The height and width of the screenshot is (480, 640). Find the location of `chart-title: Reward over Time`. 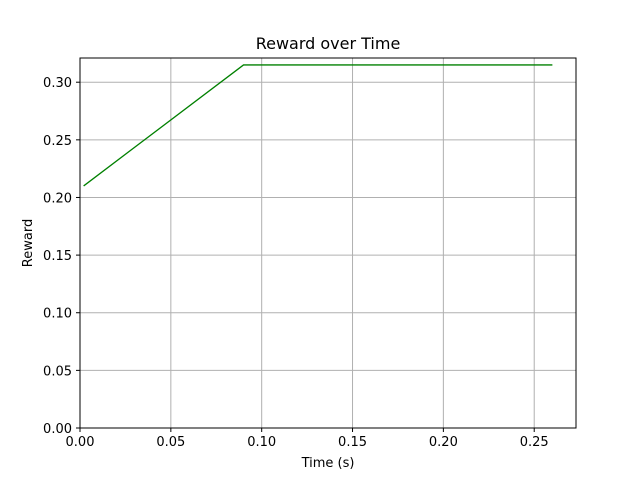

chart-title: Reward over Time is located at coordinates (328, 43).